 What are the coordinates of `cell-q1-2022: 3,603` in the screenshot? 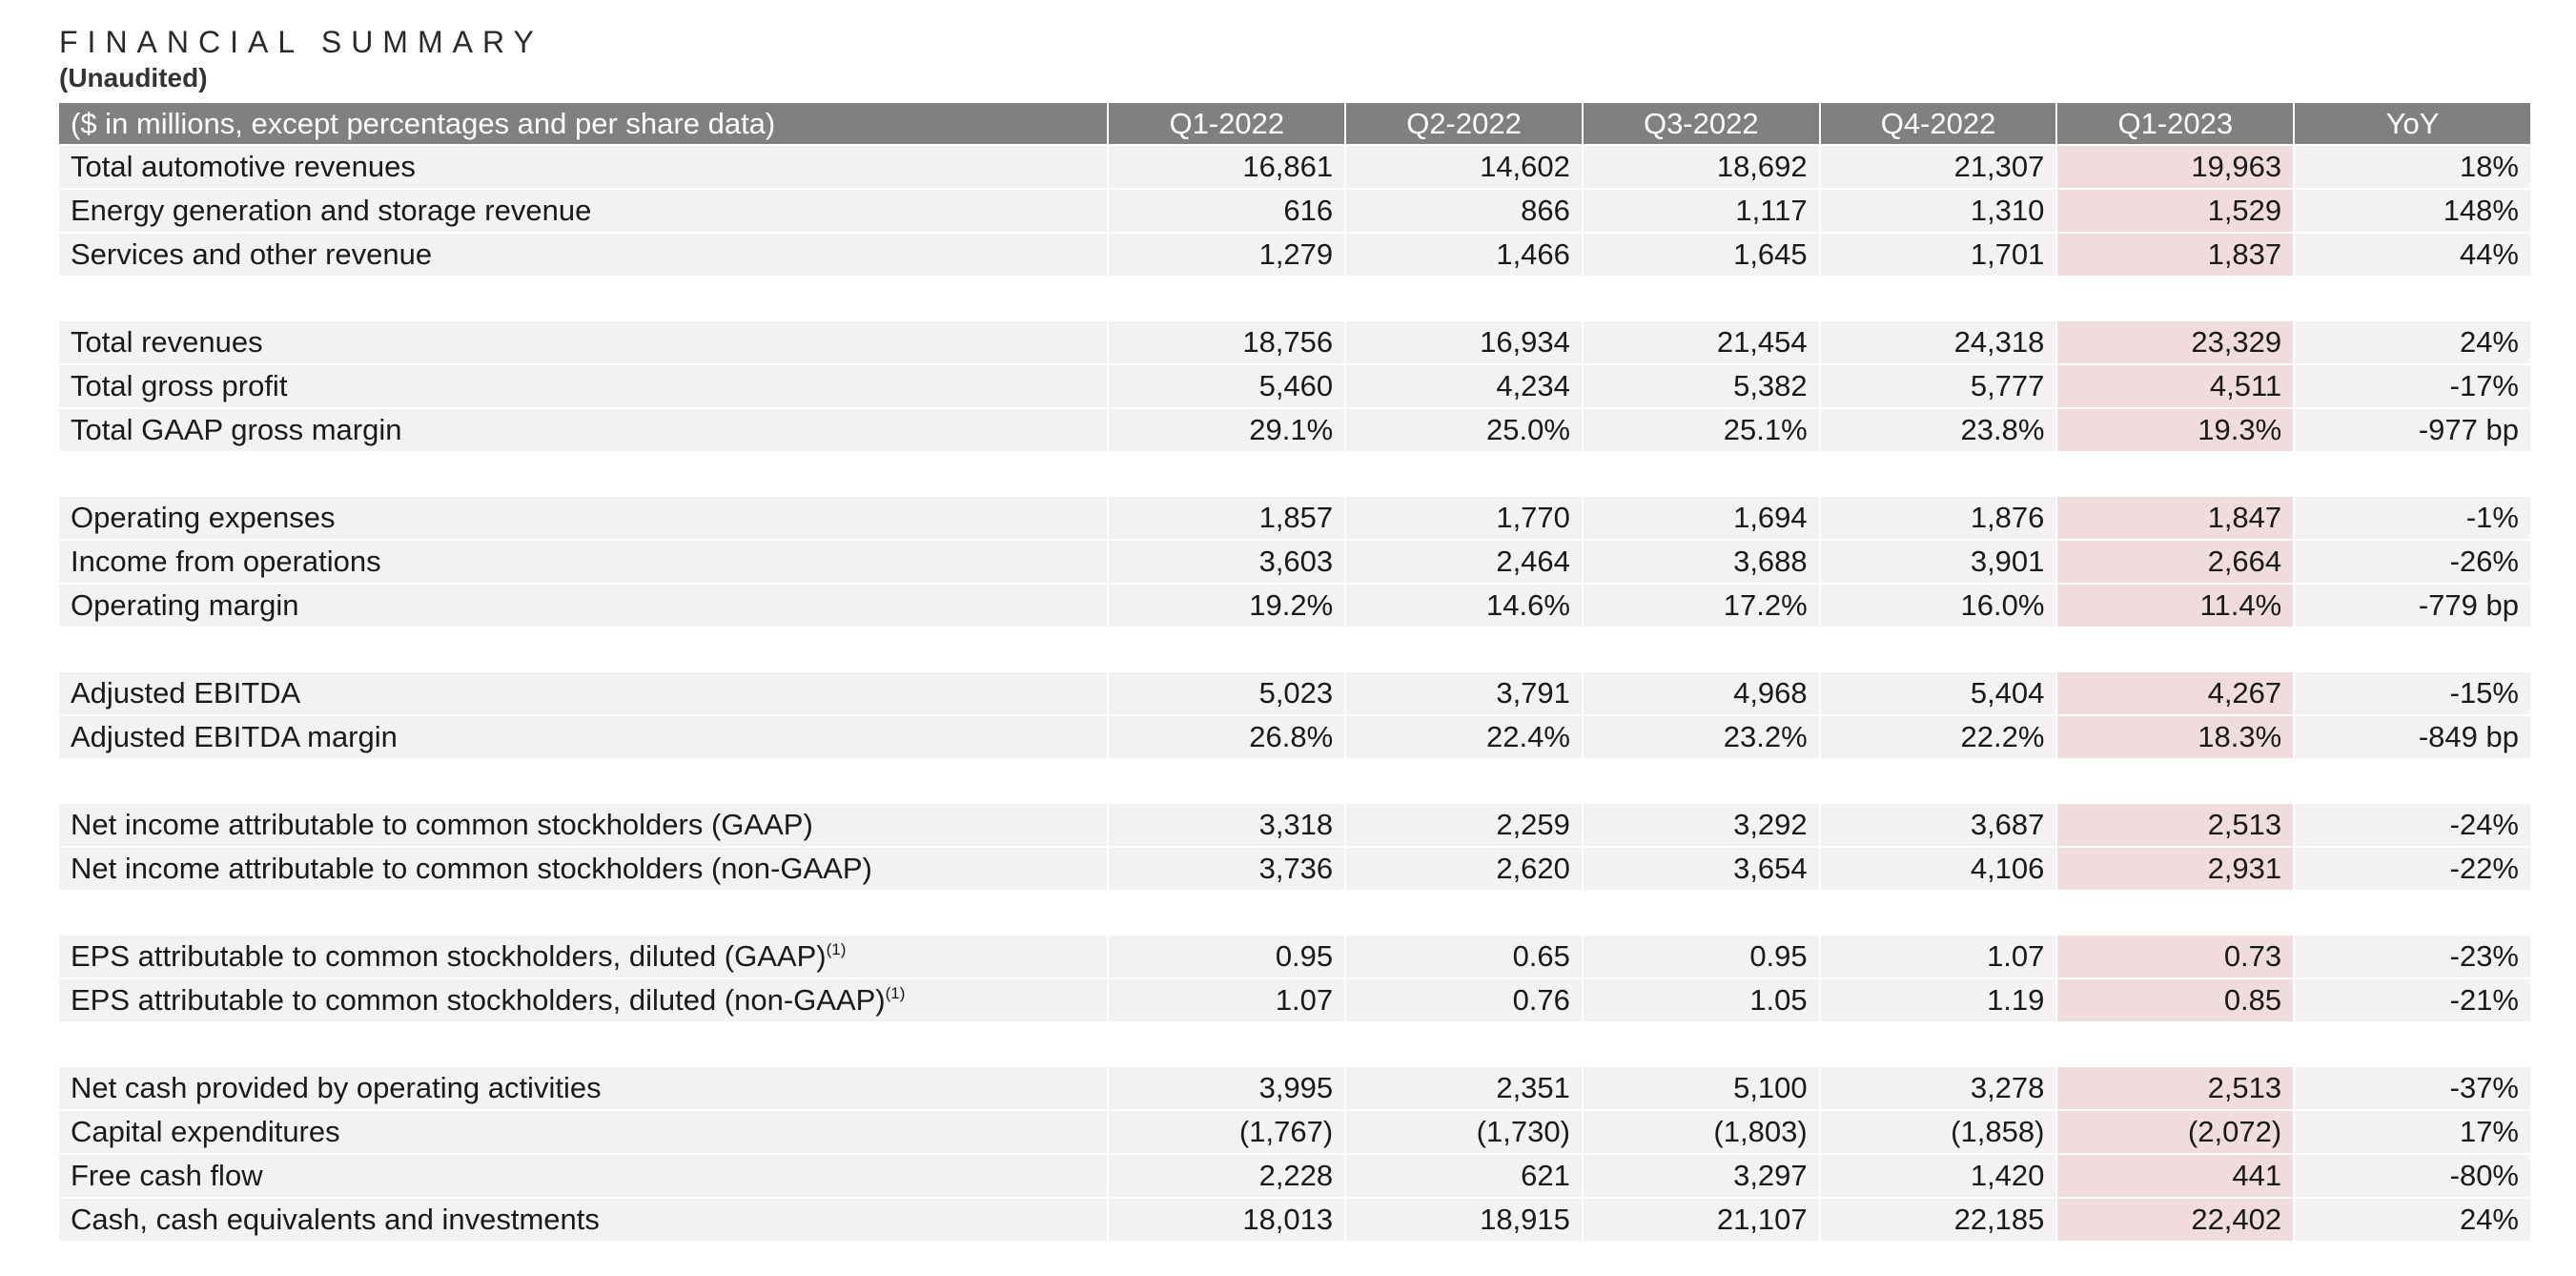 It's located at (1227, 562).